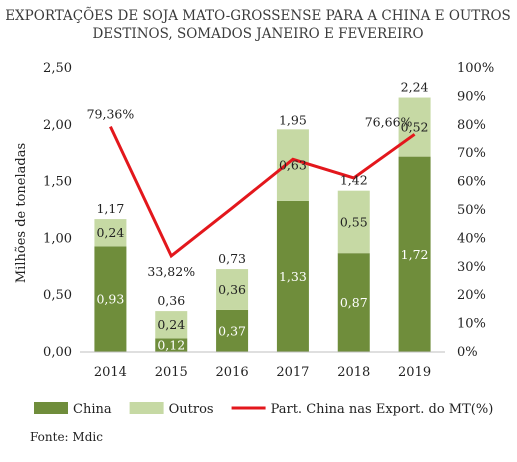 The image size is (517, 462). I want to click on x-tick-label: 2014, so click(110, 372).